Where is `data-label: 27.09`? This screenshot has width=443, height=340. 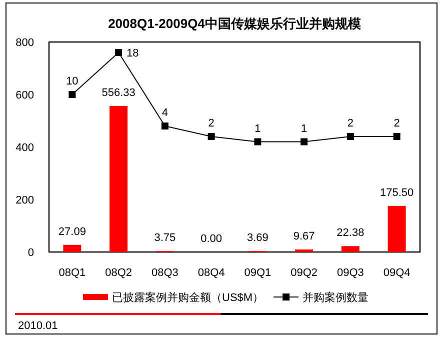
data-label: 27.09 is located at coordinates (72, 232).